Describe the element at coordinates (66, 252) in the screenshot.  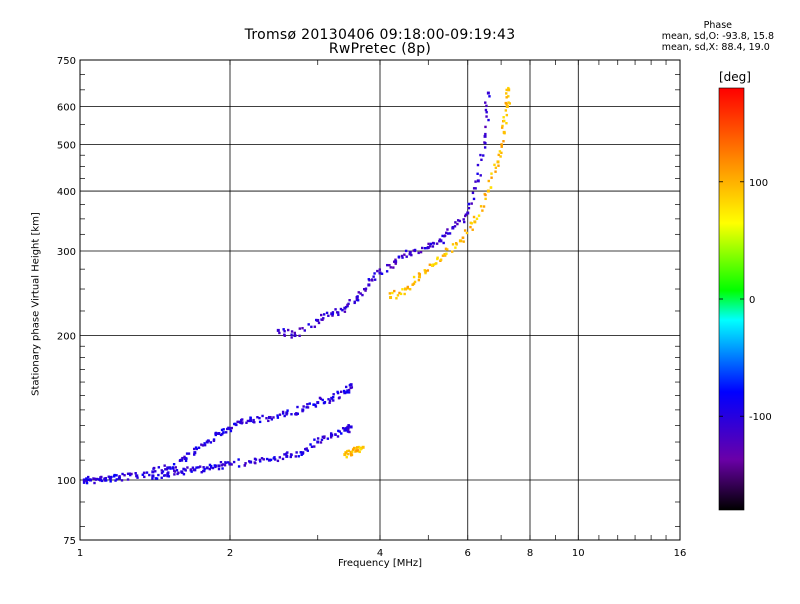
I see `y-tick-label: 300` at that location.